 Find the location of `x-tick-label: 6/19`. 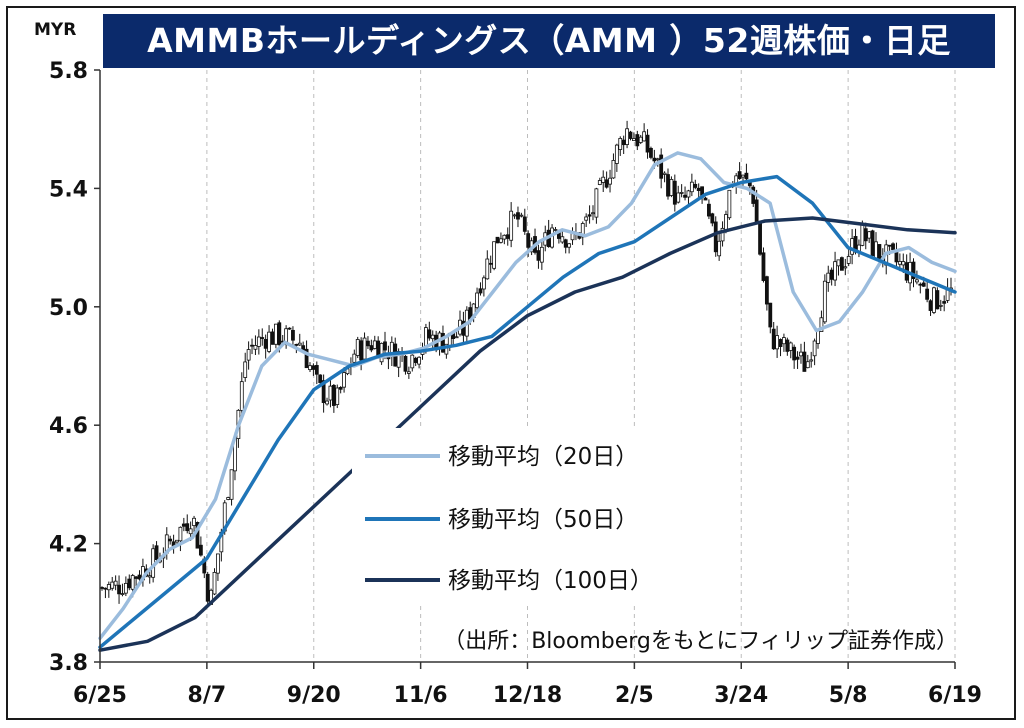

x-tick-label: 6/19 is located at coordinates (955, 695).